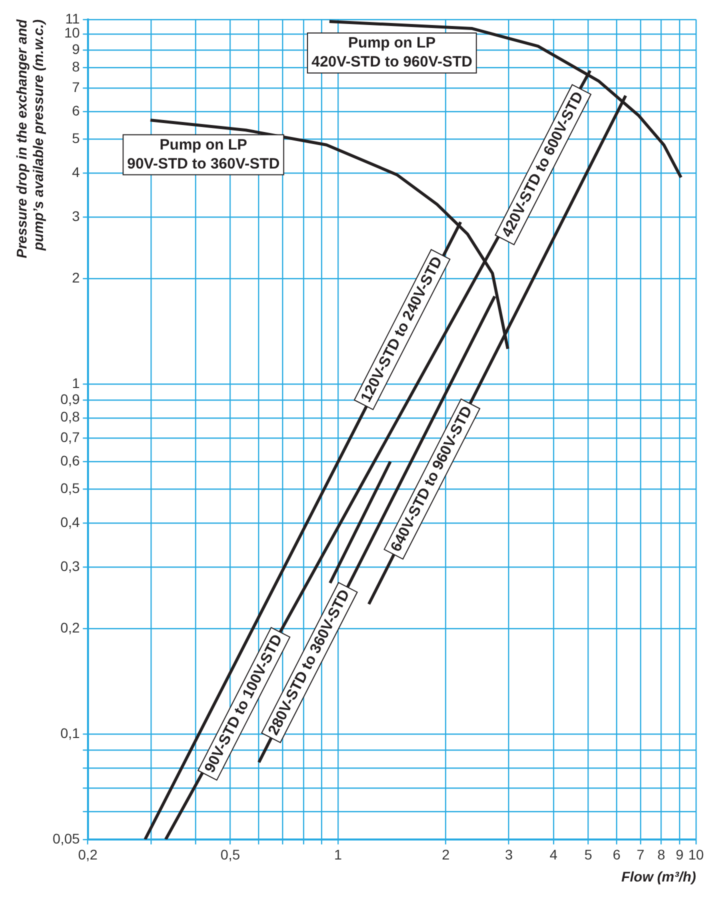  Describe the element at coordinates (554, 854) in the screenshot. I see `x-tick-label: 4` at that location.